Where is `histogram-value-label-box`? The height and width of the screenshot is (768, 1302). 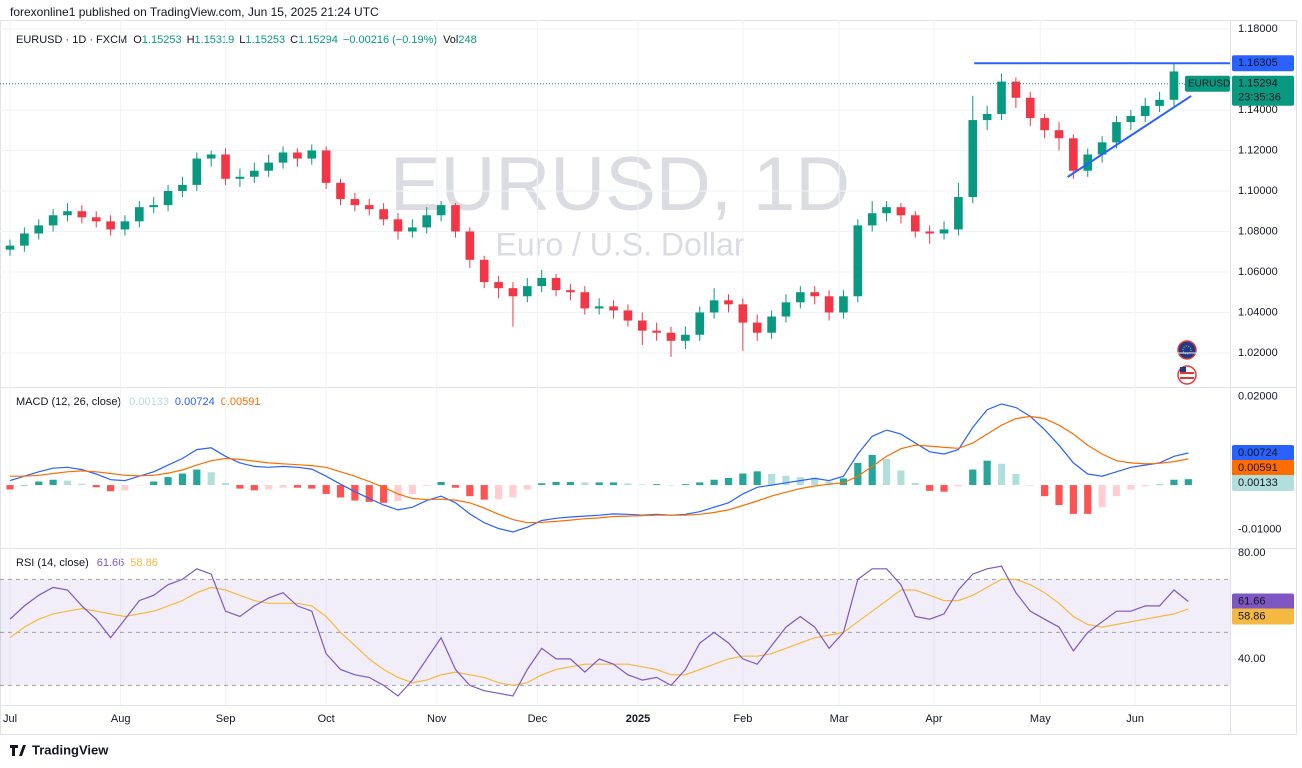
histogram-value-label-box is located at coordinates (1263, 482).